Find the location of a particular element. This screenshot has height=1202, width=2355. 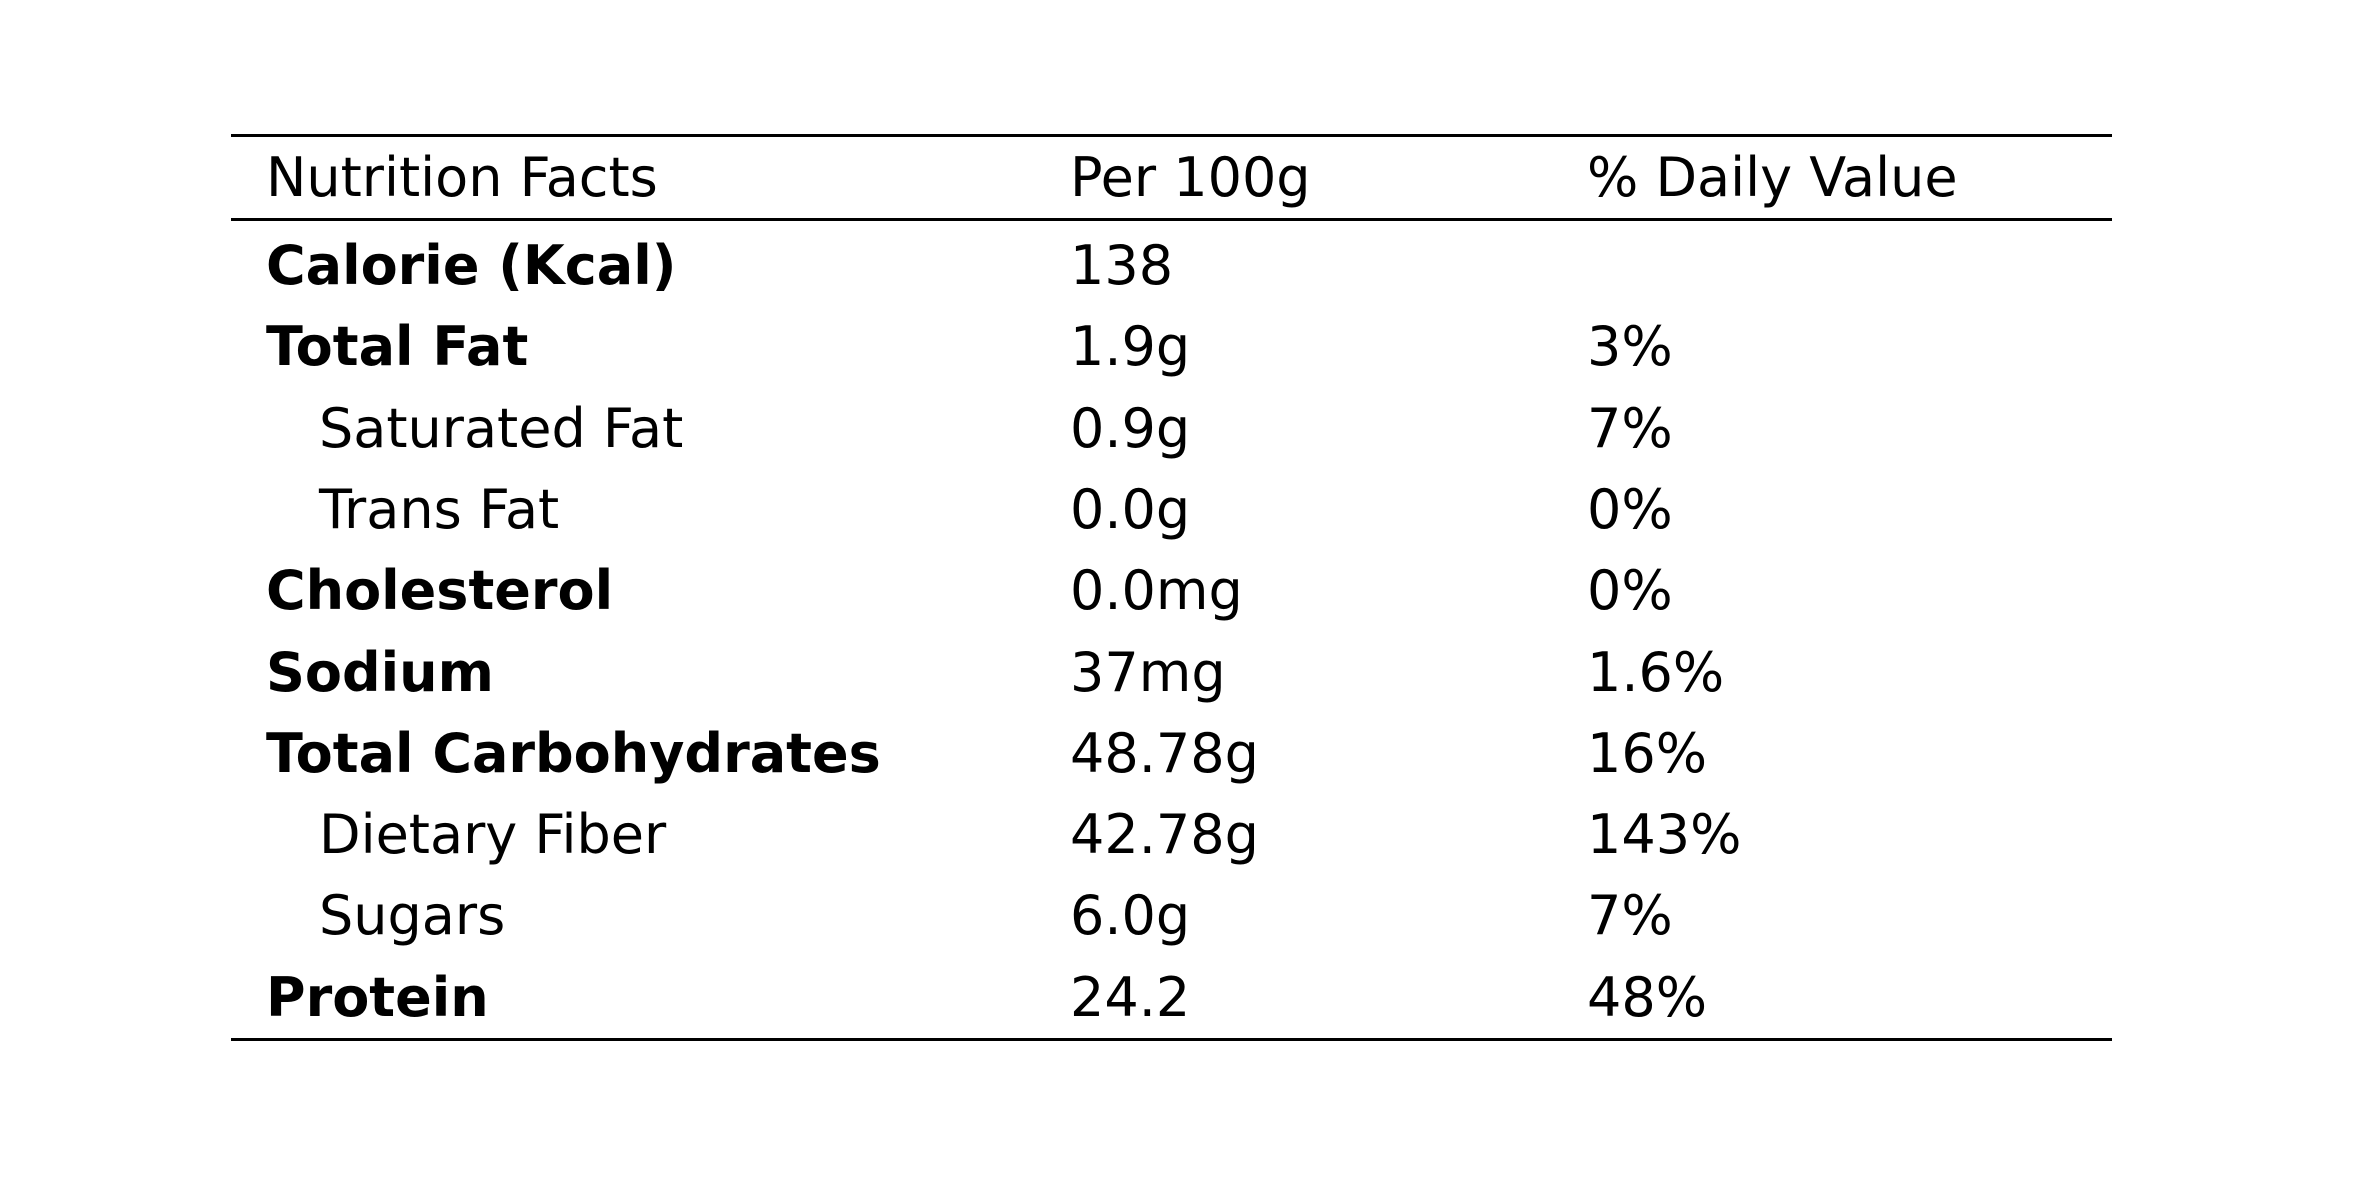

nutrient-label: Cholesterol is located at coordinates (440, 591).